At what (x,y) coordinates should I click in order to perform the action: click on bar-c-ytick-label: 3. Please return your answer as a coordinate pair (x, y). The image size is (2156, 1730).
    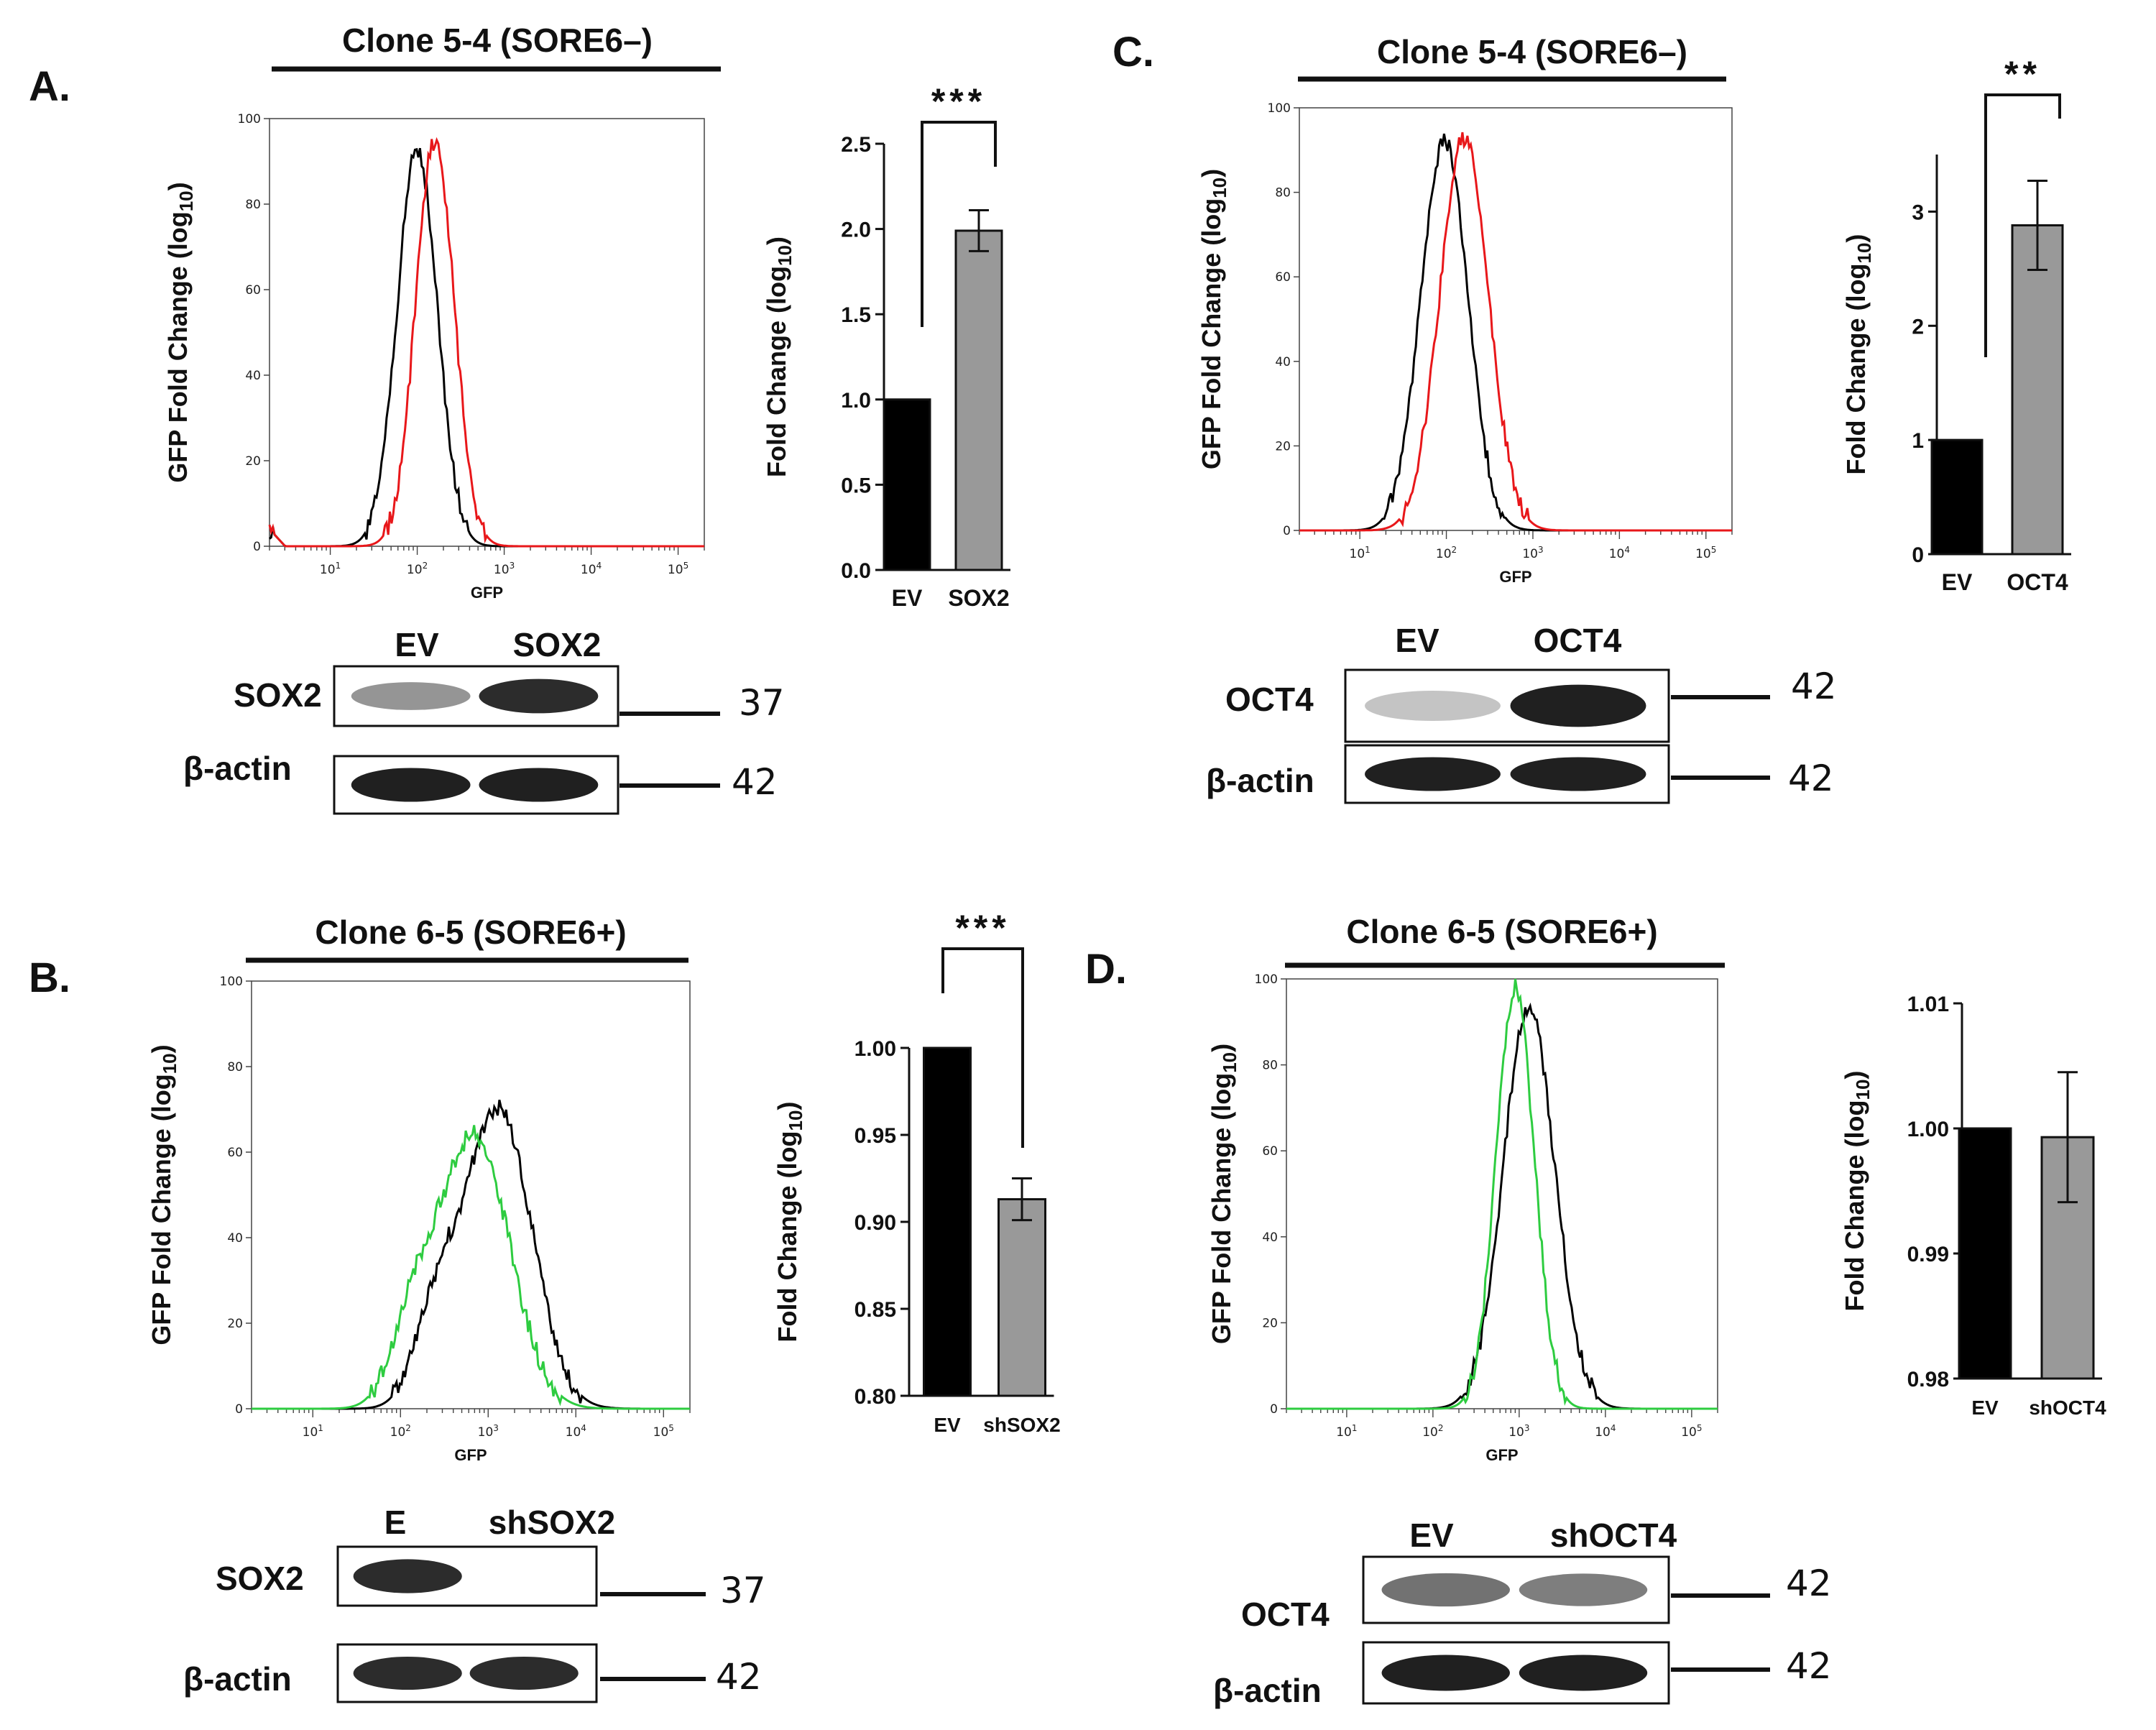
    Looking at the image, I should click on (1918, 212).